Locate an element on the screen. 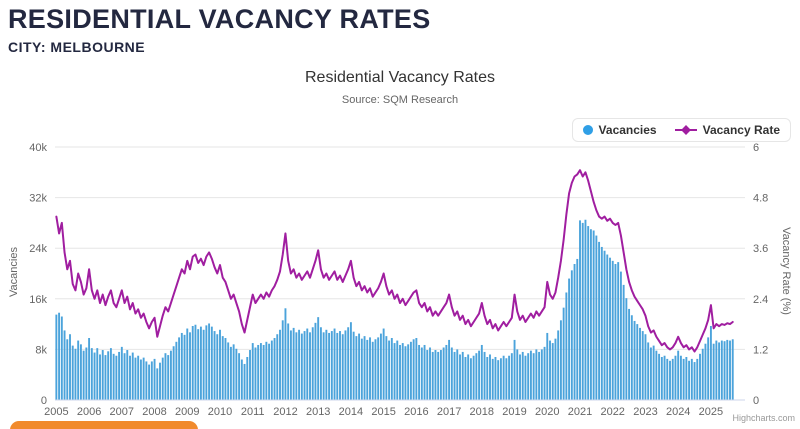  svg-text: 6 is located at coordinates (756, 148).